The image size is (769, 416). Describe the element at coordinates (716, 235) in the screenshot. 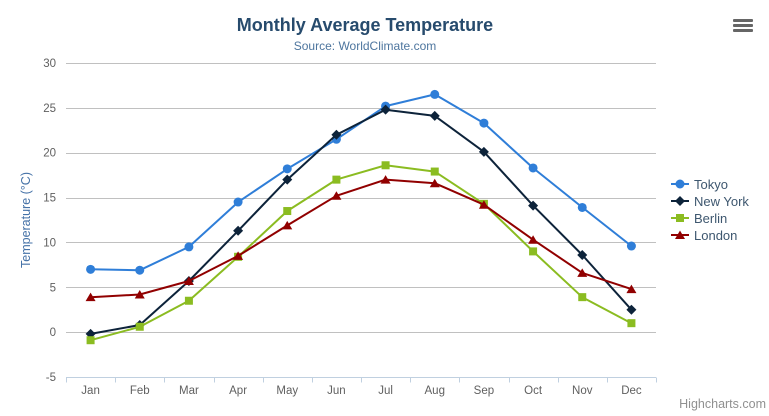

I see `legend-label: London` at that location.